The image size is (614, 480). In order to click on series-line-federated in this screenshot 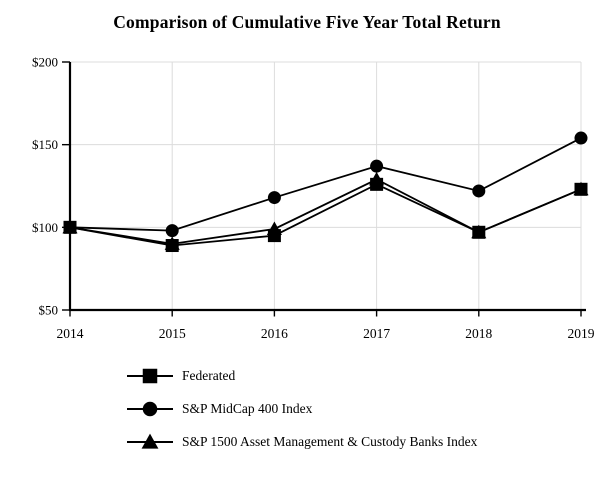, I will do `click(325, 215)`.